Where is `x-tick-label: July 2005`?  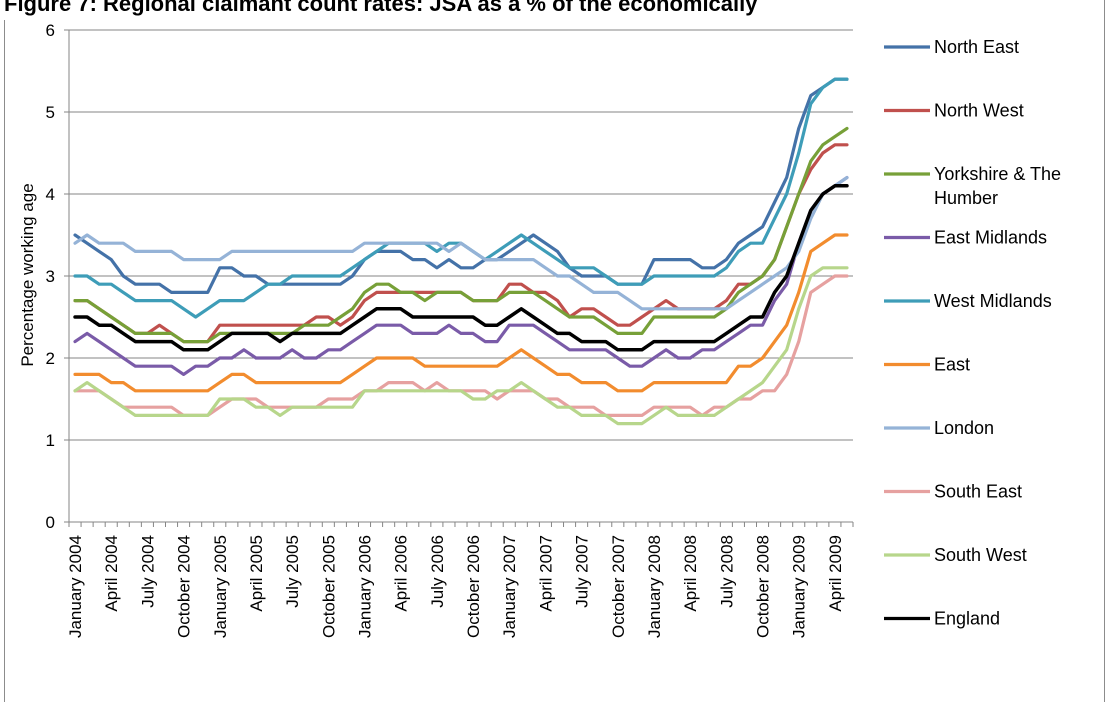
x-tick-label: July 2005 is located at coordinates (292, 571).